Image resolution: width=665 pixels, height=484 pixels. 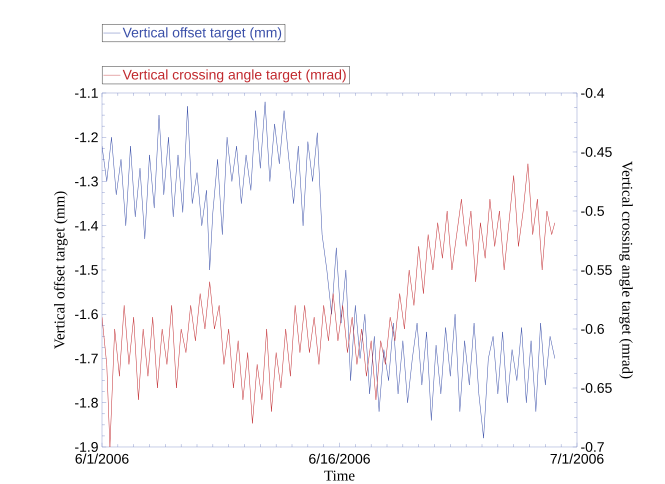 What do you see at coordinates (102, 459) in the screenshot?
I see `x-tick-label: 6/1/2006` at bounding box center [102, 459].